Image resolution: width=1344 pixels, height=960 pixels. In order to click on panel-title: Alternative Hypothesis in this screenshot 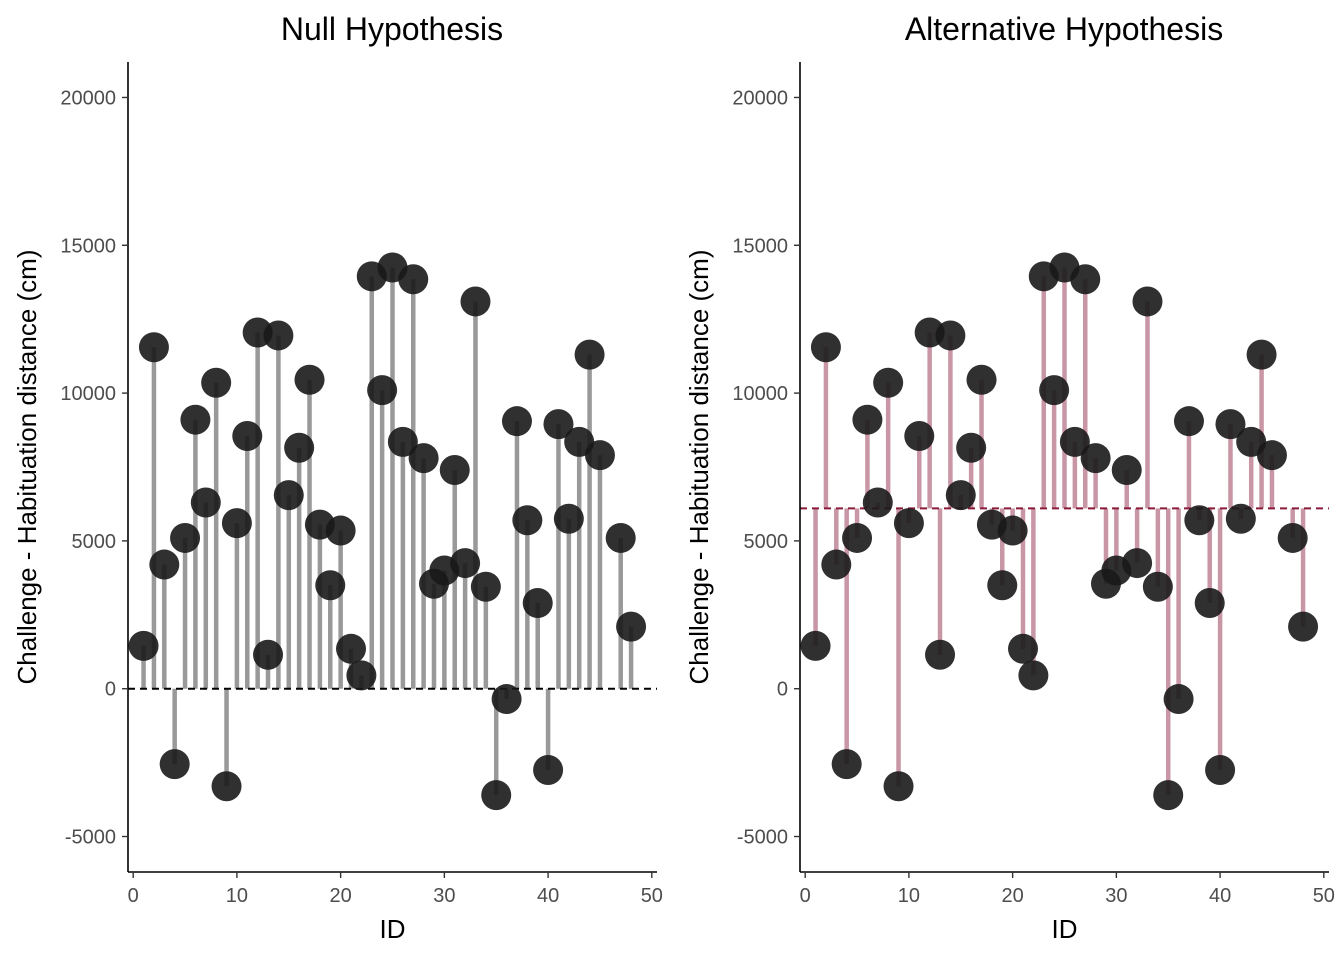, I will do `click(1064, 29)`.